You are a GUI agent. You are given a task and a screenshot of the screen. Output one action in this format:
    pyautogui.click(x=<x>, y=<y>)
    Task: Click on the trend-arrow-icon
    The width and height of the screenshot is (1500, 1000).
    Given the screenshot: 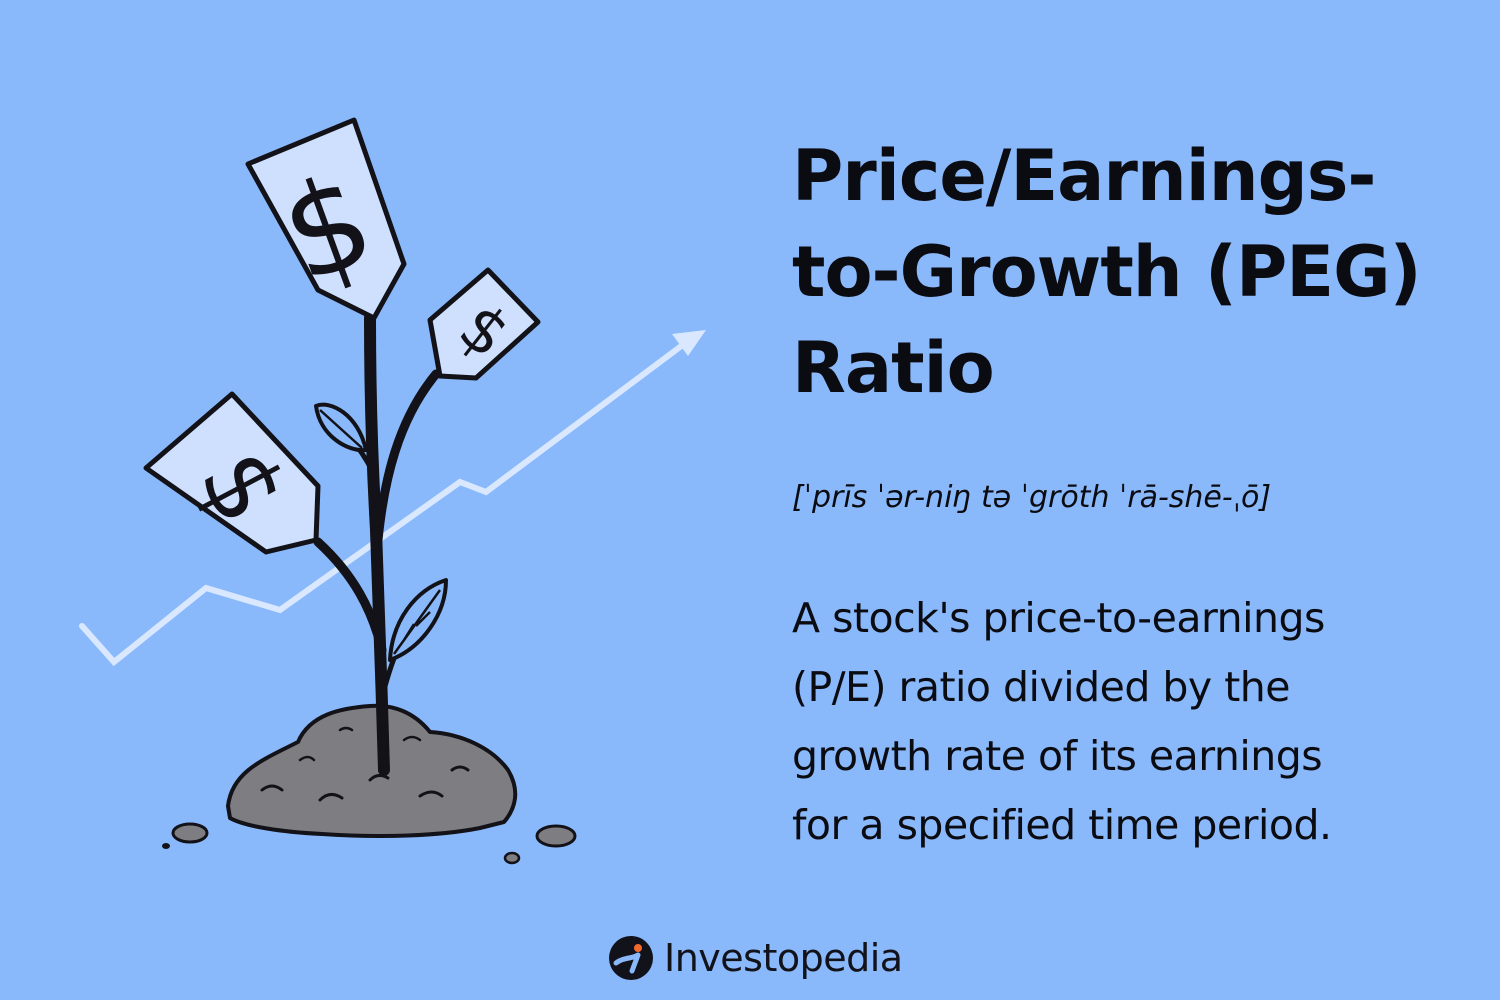 What is the action you would take?
    pyautogui.click(x=392, y=498)
    